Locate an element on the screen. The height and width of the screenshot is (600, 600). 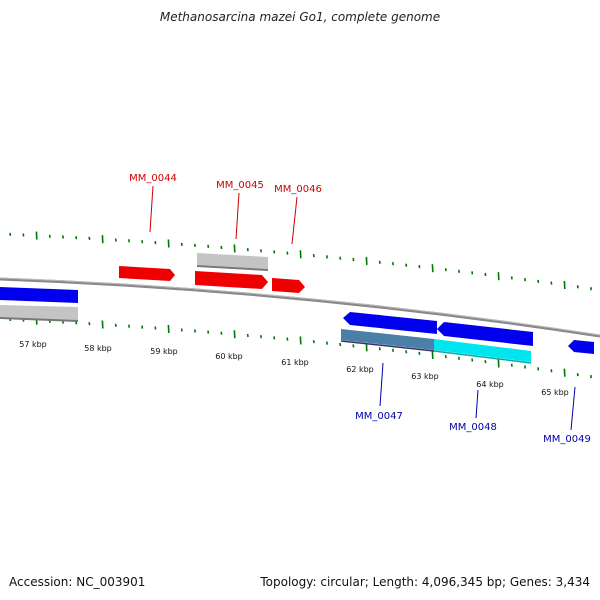
kbp-label: 61 kbp is located at coordinates (295, 362).